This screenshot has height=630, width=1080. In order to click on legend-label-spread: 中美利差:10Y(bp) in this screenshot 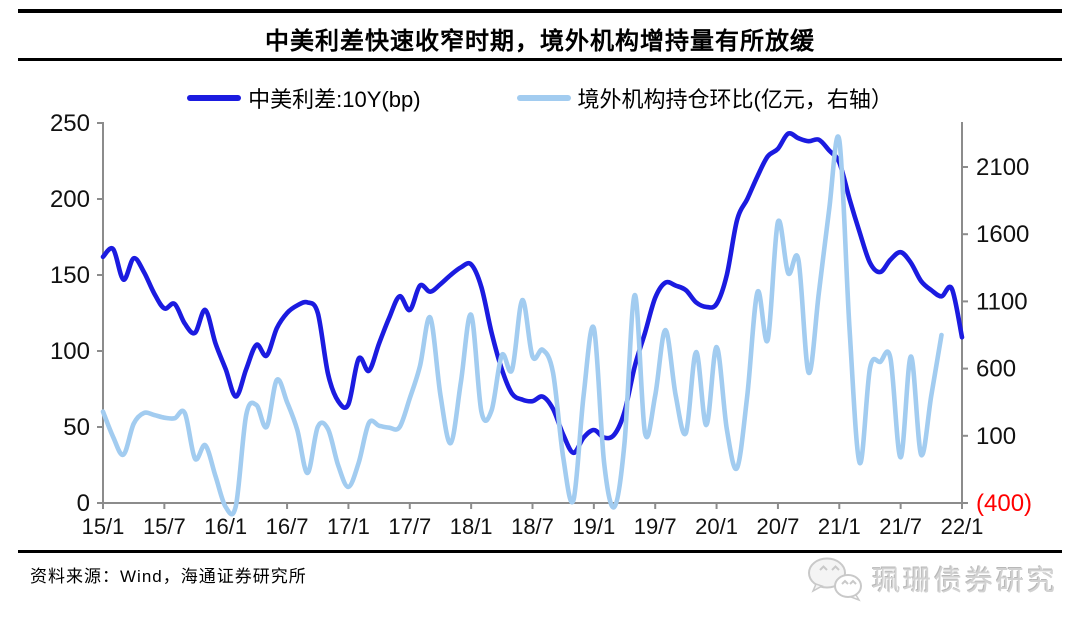, I will do `click(334, 99)`.